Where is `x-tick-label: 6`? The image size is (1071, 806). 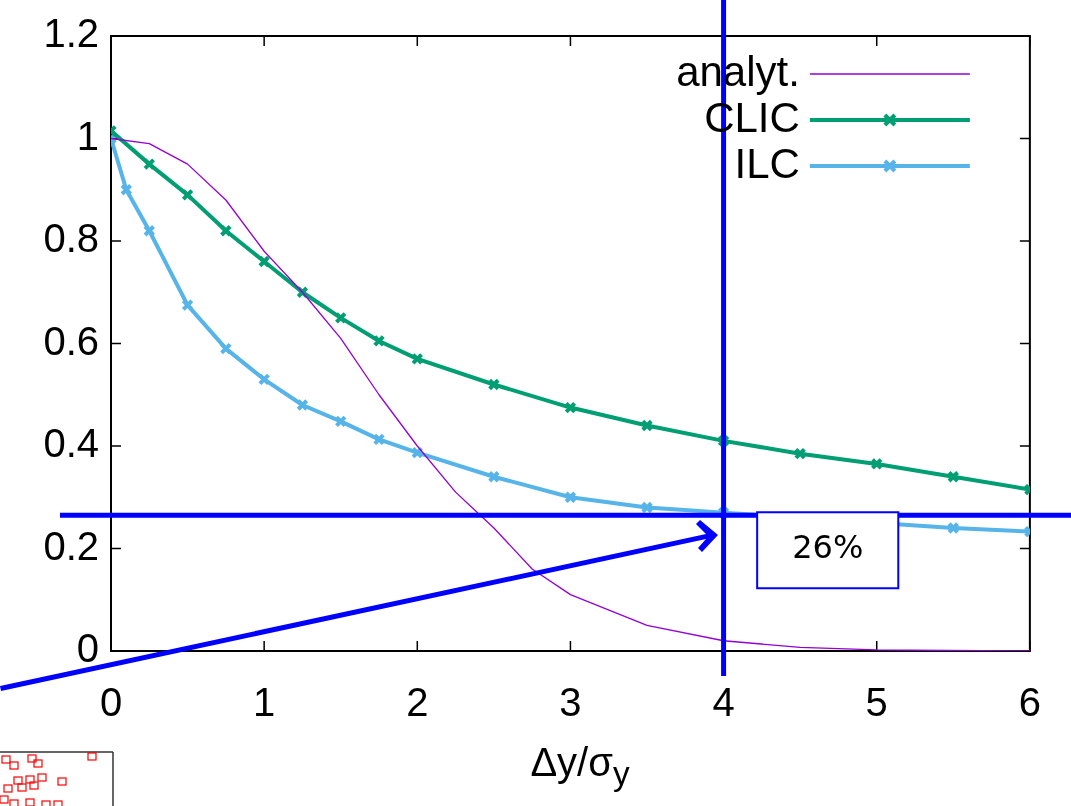
x-tick-label: 6 is located at coordinates (1029, 702).